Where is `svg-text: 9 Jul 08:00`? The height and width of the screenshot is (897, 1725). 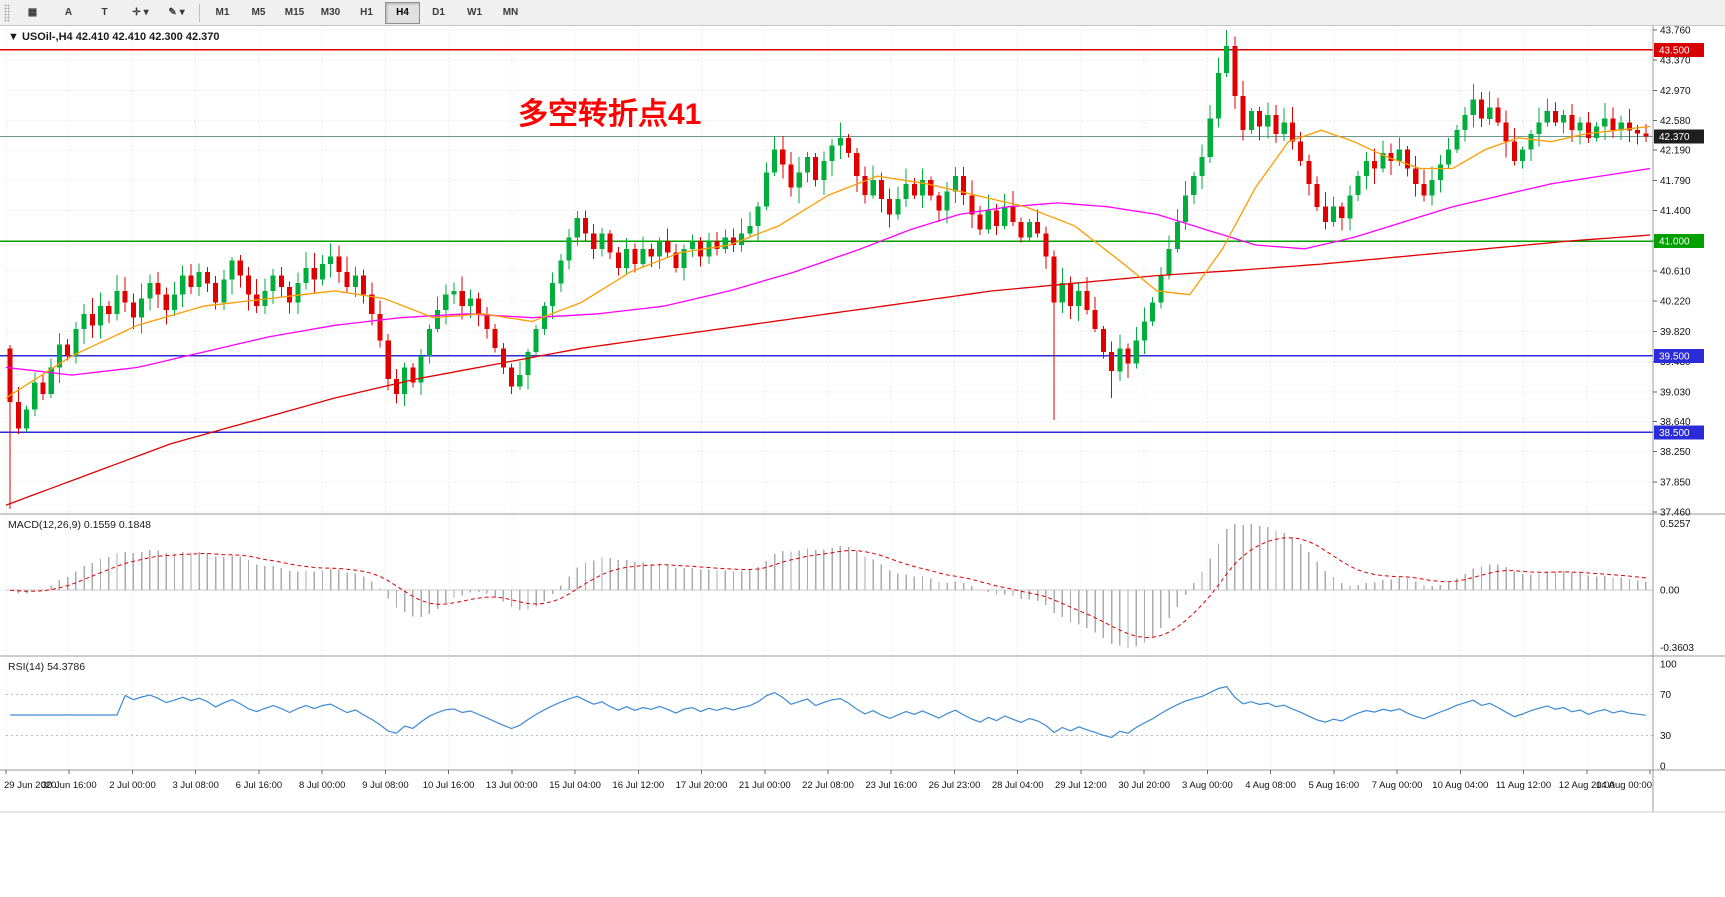
svg-text: 9 Jul 08:00 is located at coordinates (385, 785).